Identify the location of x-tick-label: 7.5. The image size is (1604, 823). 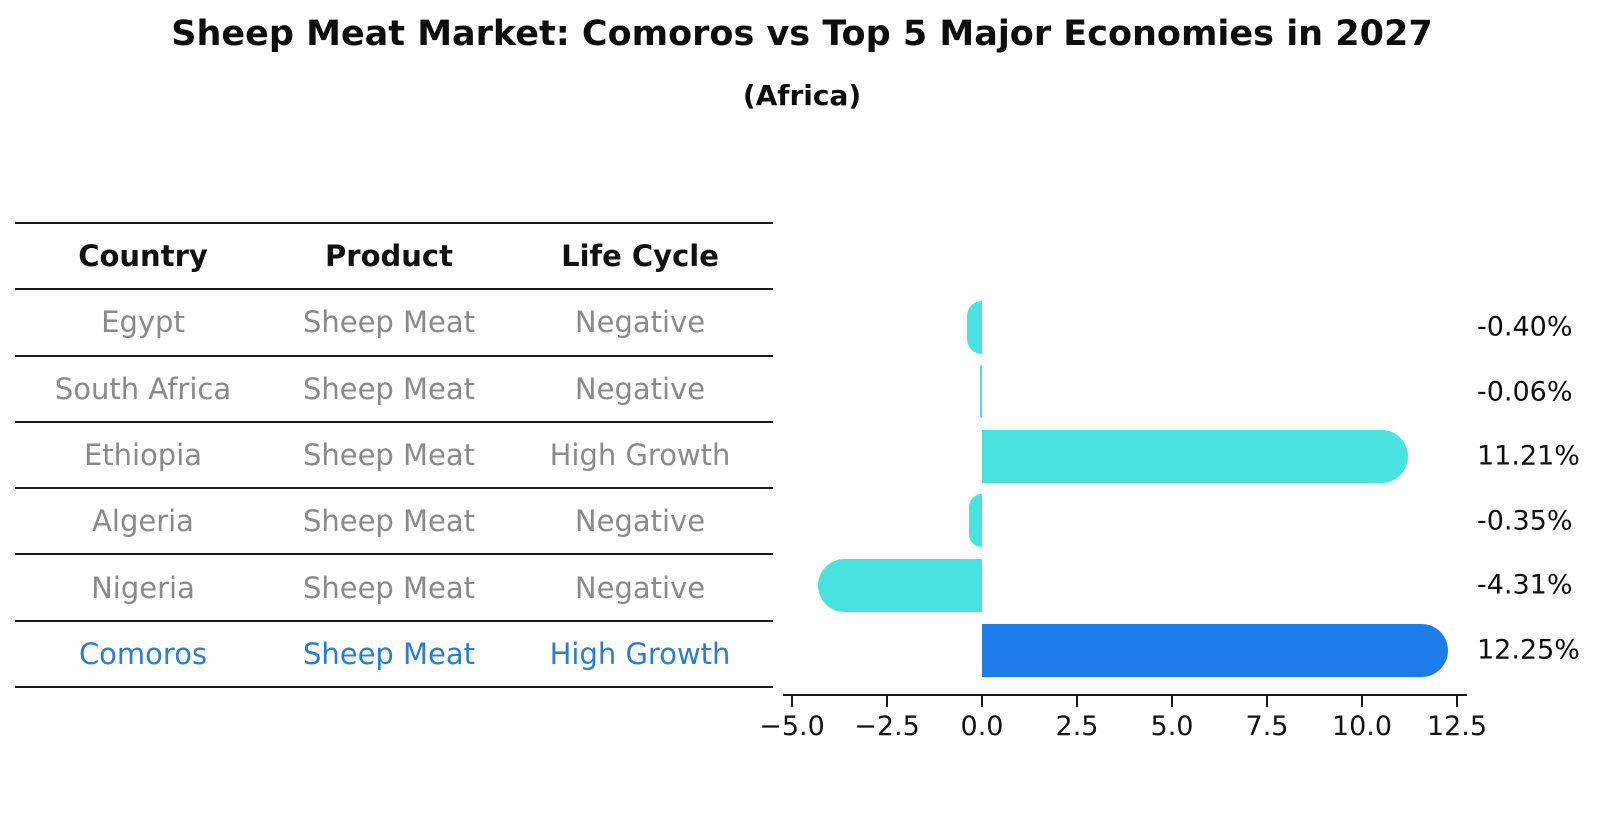
(1267, 726).